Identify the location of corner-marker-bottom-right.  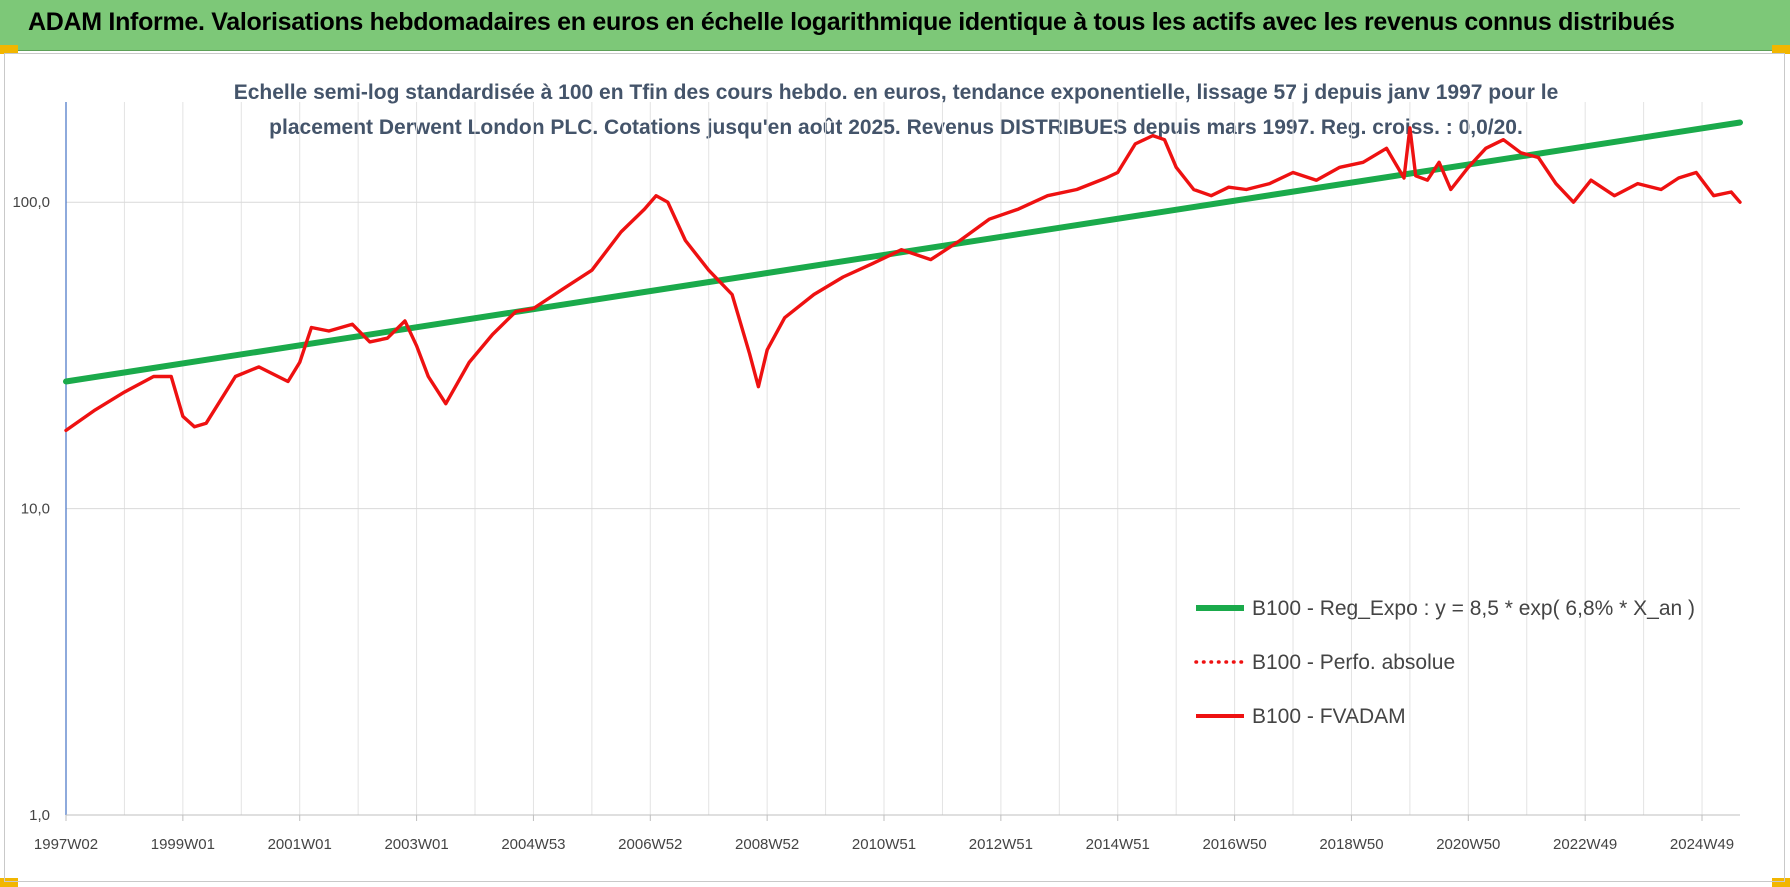
(1781, 882).